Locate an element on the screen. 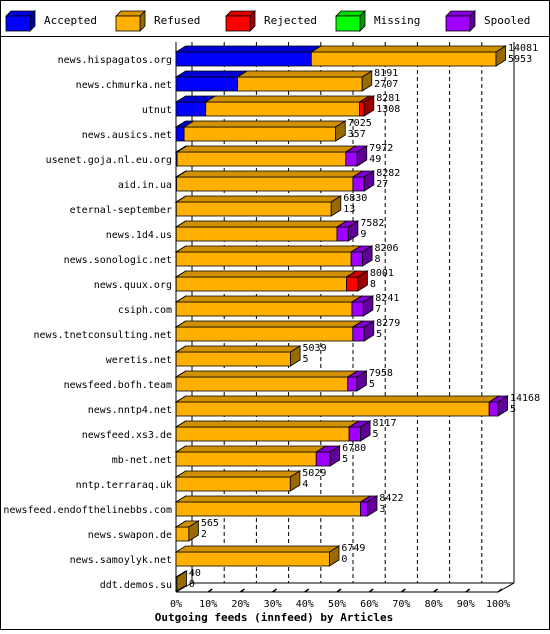  x-tick-label: 0% is located at coordinates (176, 604).